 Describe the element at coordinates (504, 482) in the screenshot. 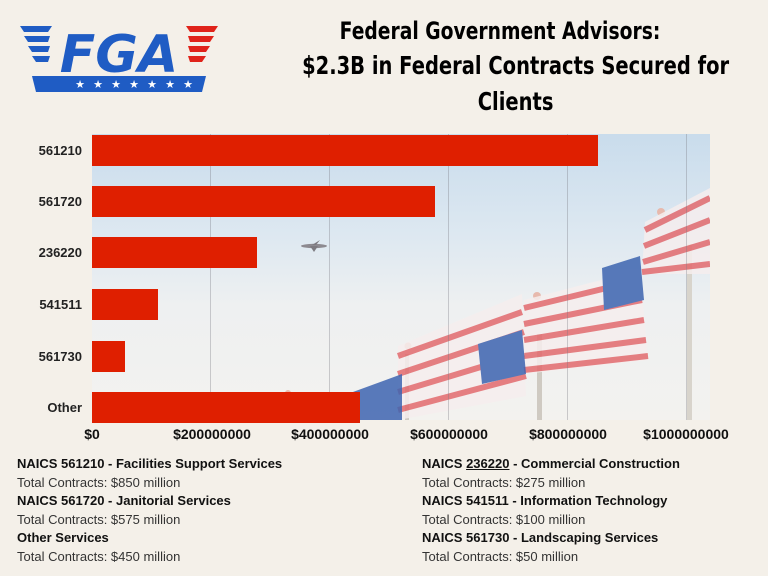

I see `note-detail: Total Contracts: $275 million` at that location.